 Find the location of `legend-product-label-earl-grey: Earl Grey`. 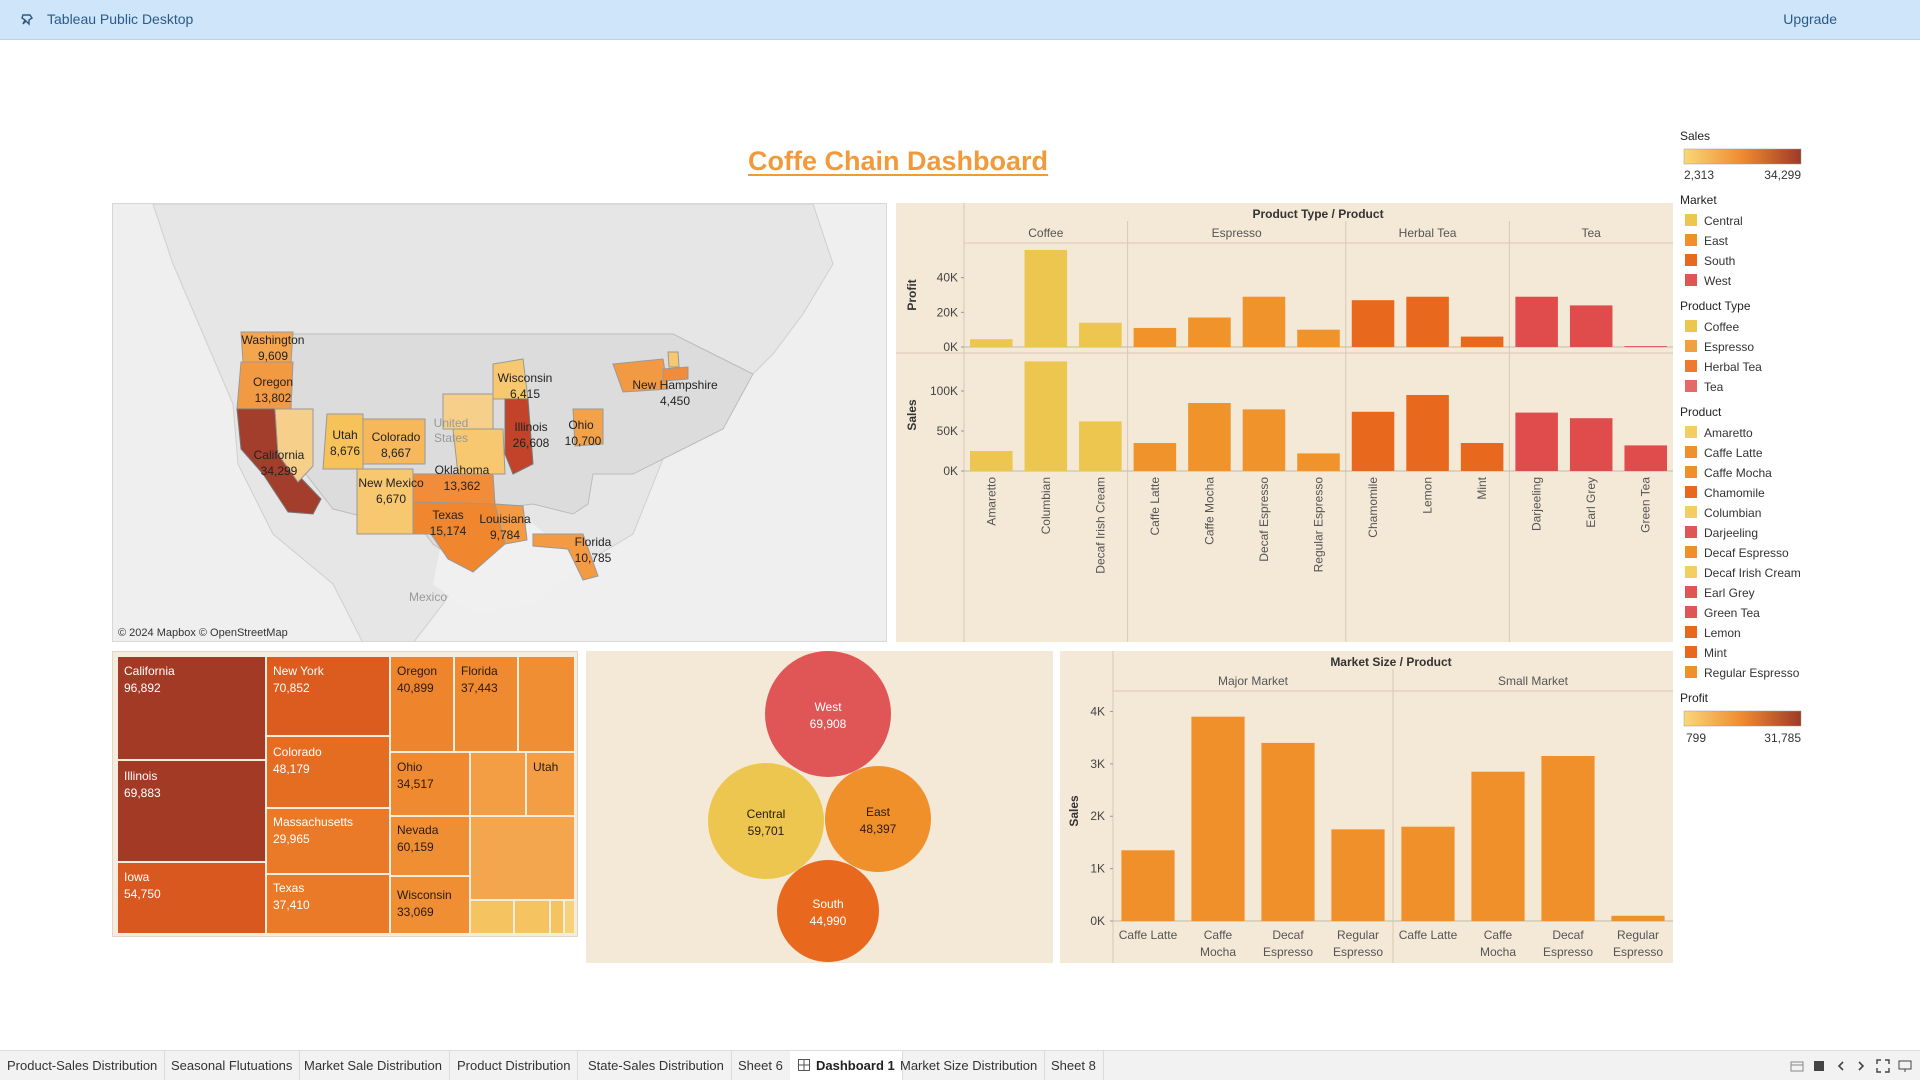

legend-product-label-earl-grey: Earl Grey is located at coordinates (1729, 593).